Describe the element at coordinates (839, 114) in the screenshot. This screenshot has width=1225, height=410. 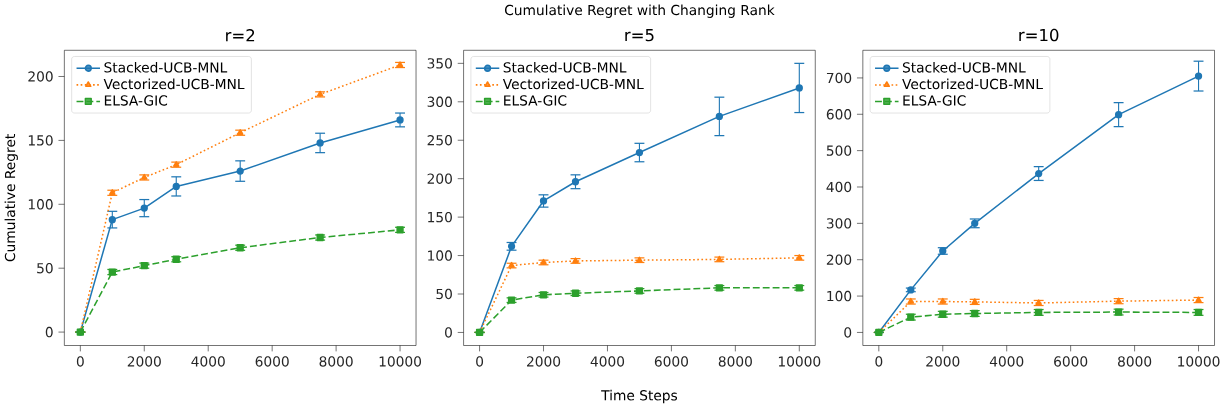
I see `y-tick-label: 600` at that location.